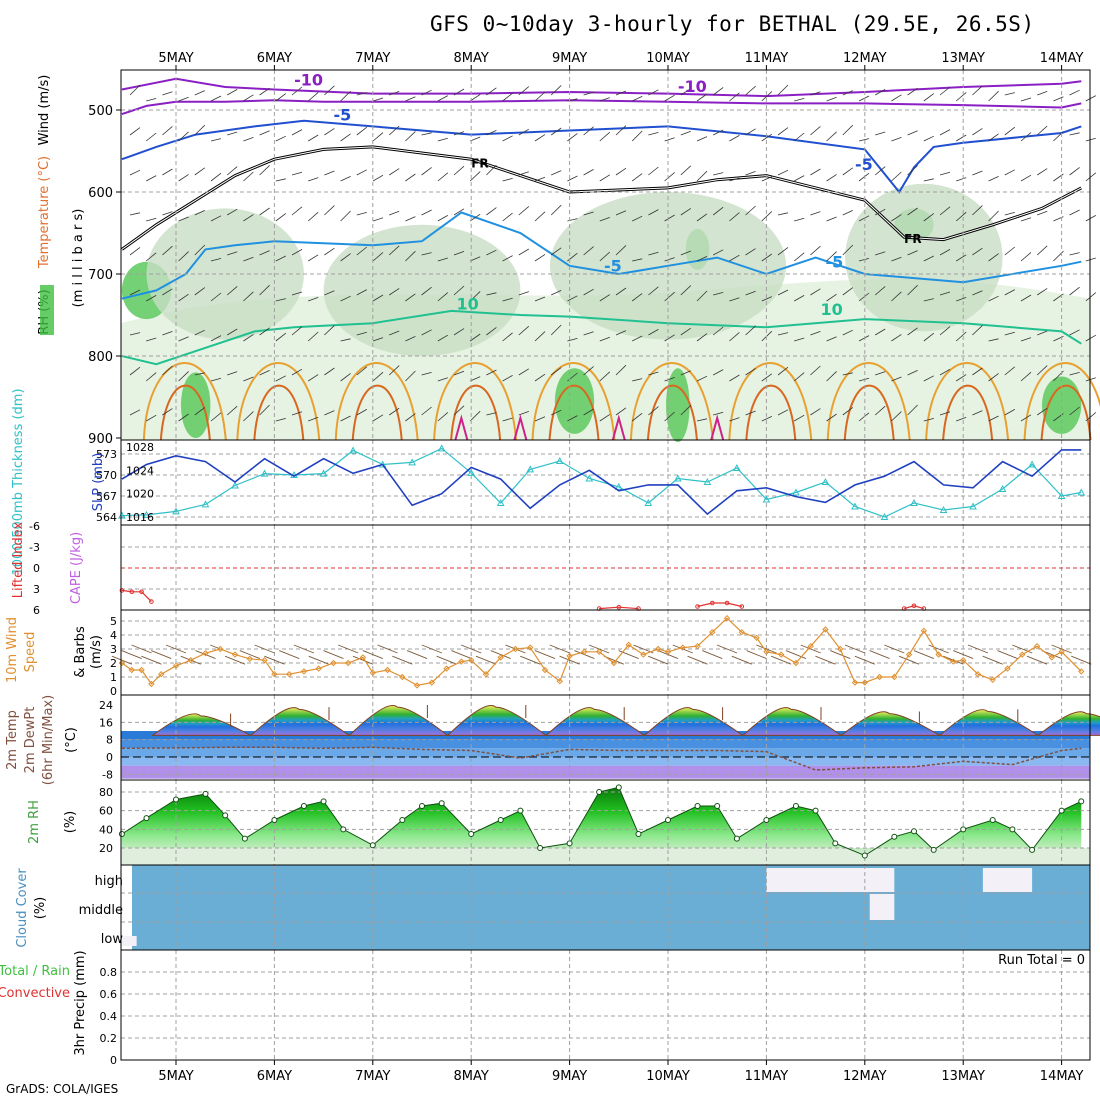 The image size is (1100, 1100). I want to click on y-tick-label: 0.2, so click(109, 1038).